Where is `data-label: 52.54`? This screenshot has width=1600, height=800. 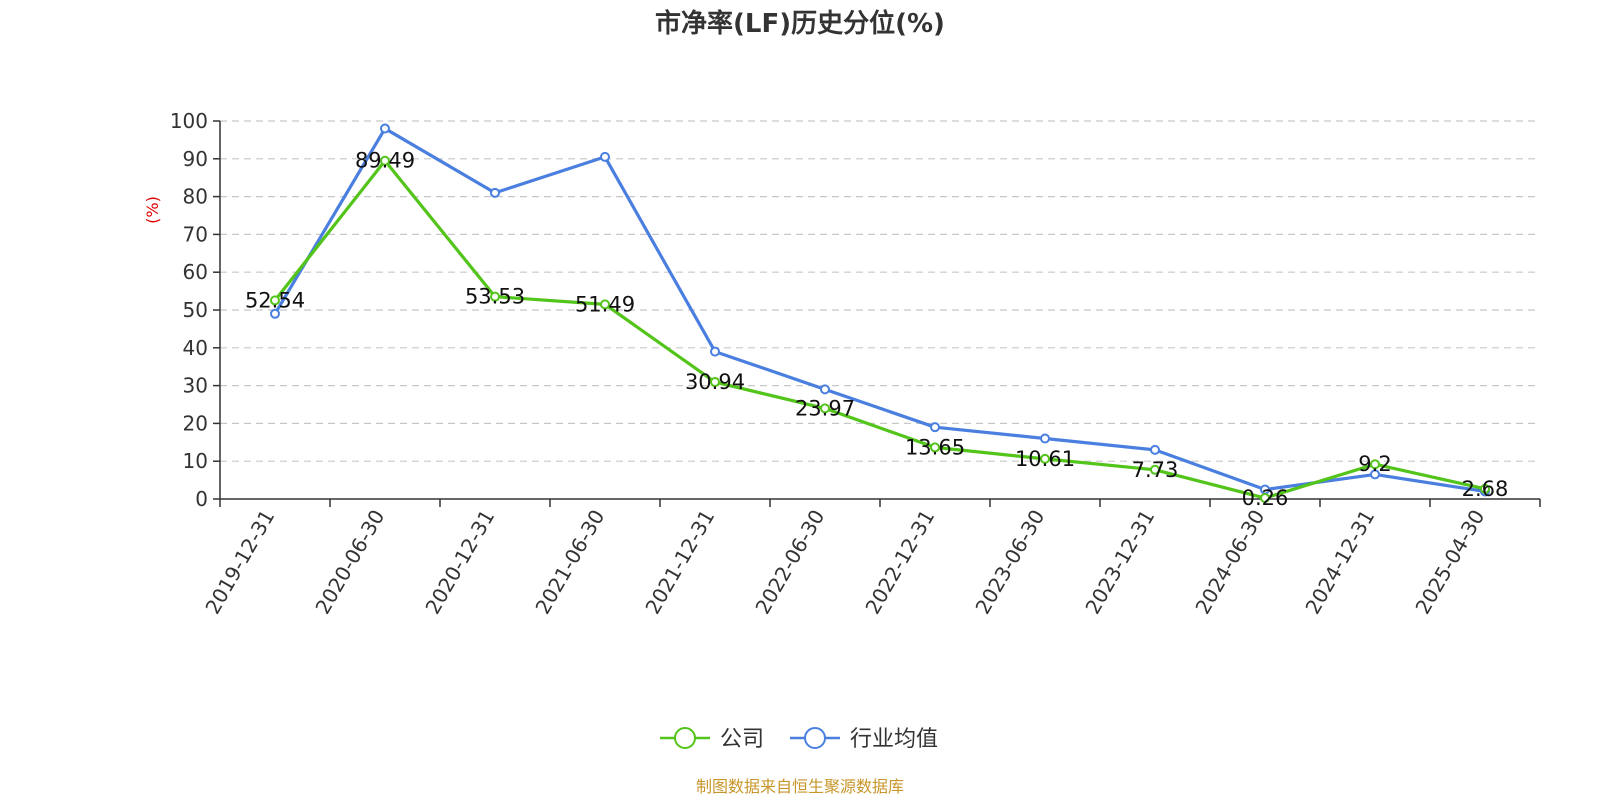 data-label: 52.54 is located at coordinates (275, 300).